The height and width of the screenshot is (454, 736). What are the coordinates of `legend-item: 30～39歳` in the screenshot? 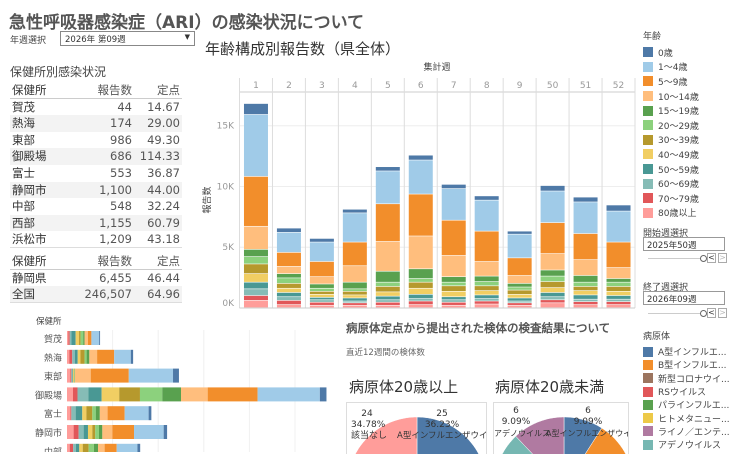 It's located at (671, 140).